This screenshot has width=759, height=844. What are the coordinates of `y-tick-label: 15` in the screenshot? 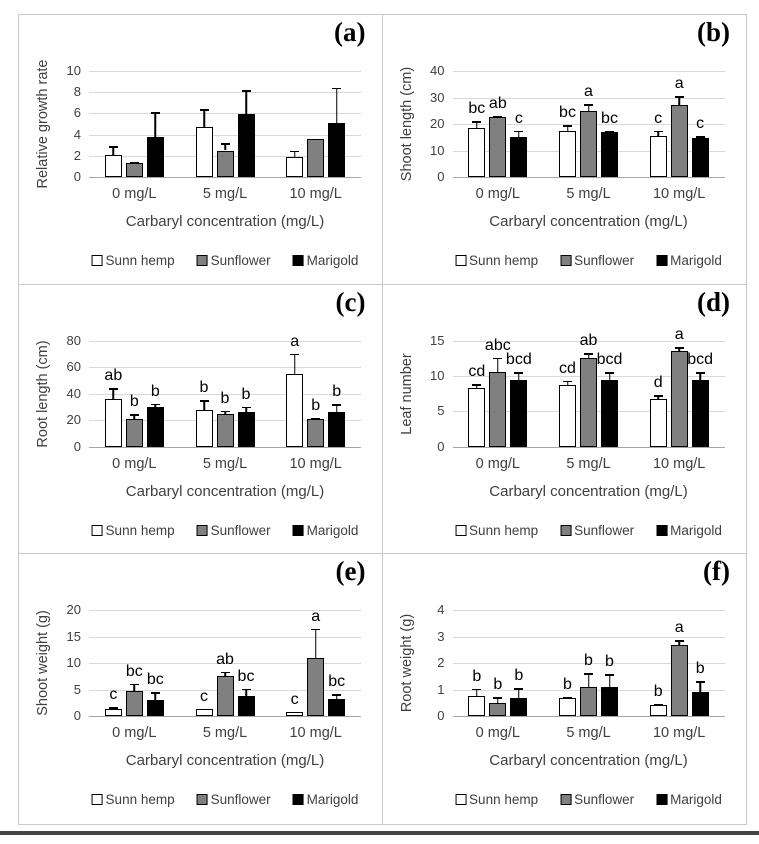 It's located at (437, 340).